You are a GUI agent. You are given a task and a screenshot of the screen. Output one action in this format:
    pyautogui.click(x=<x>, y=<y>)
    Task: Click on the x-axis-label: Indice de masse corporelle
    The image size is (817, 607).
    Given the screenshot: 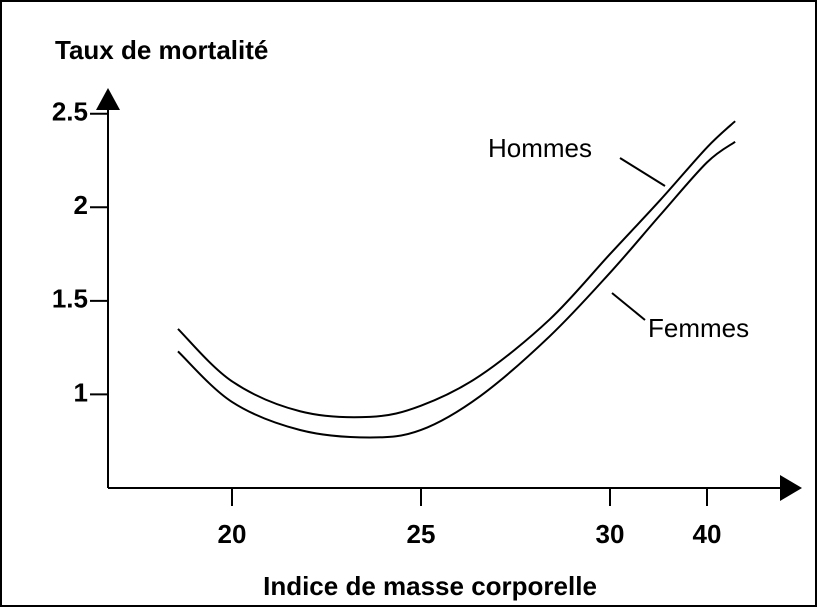 What is the action you would take?
    pyautogui.click(x=430, y=586)
    